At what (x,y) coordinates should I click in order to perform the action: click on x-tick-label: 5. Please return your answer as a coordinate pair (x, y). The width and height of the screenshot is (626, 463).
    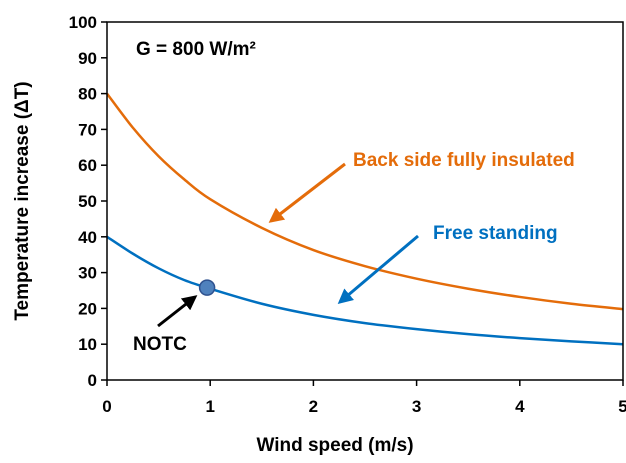
    Looking at the image, I should click on (622, 406).